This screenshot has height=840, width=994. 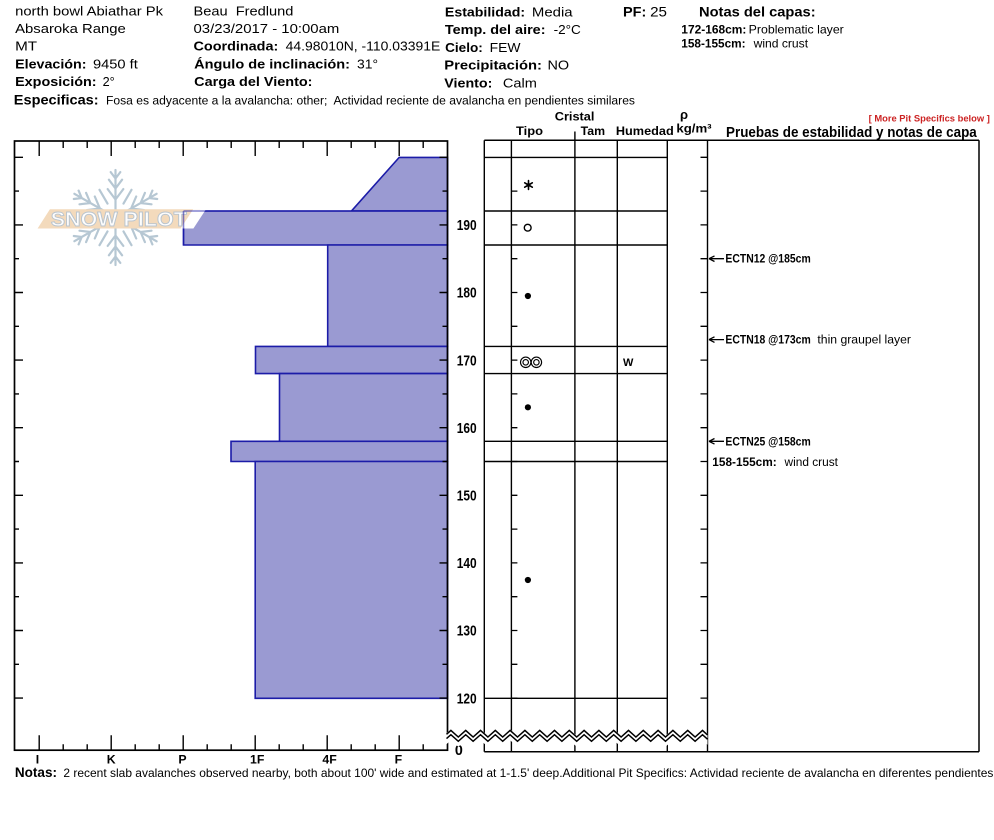 What do you see at coordinates (70, 28) in the screenshot?
I see `svg-text: Absaroka Range` at bounding box center [70, 28].